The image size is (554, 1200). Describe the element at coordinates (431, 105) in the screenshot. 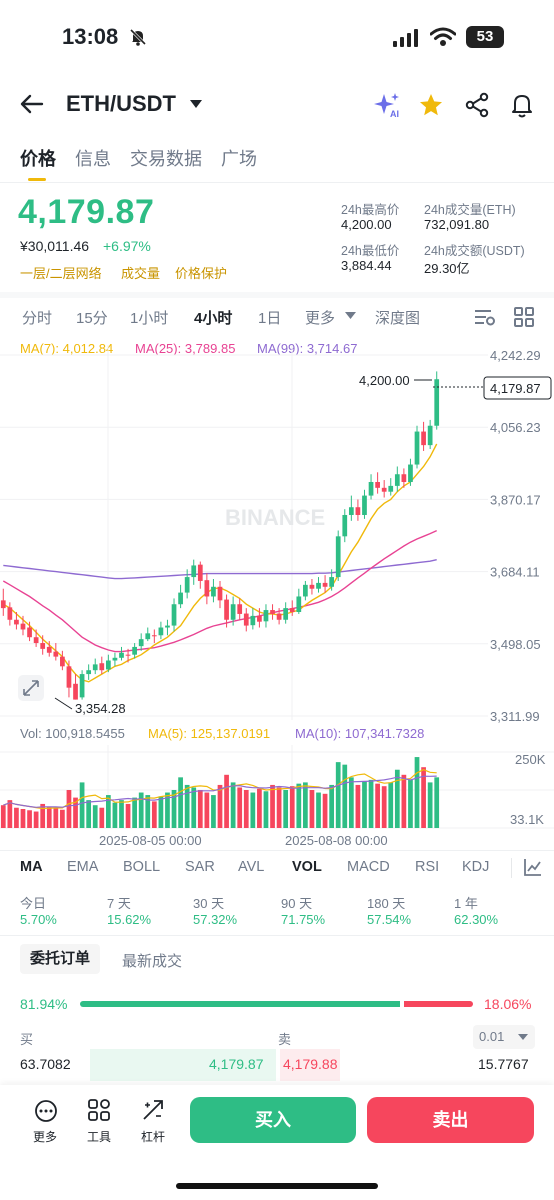

I see `star-favorite-icon` at that location.